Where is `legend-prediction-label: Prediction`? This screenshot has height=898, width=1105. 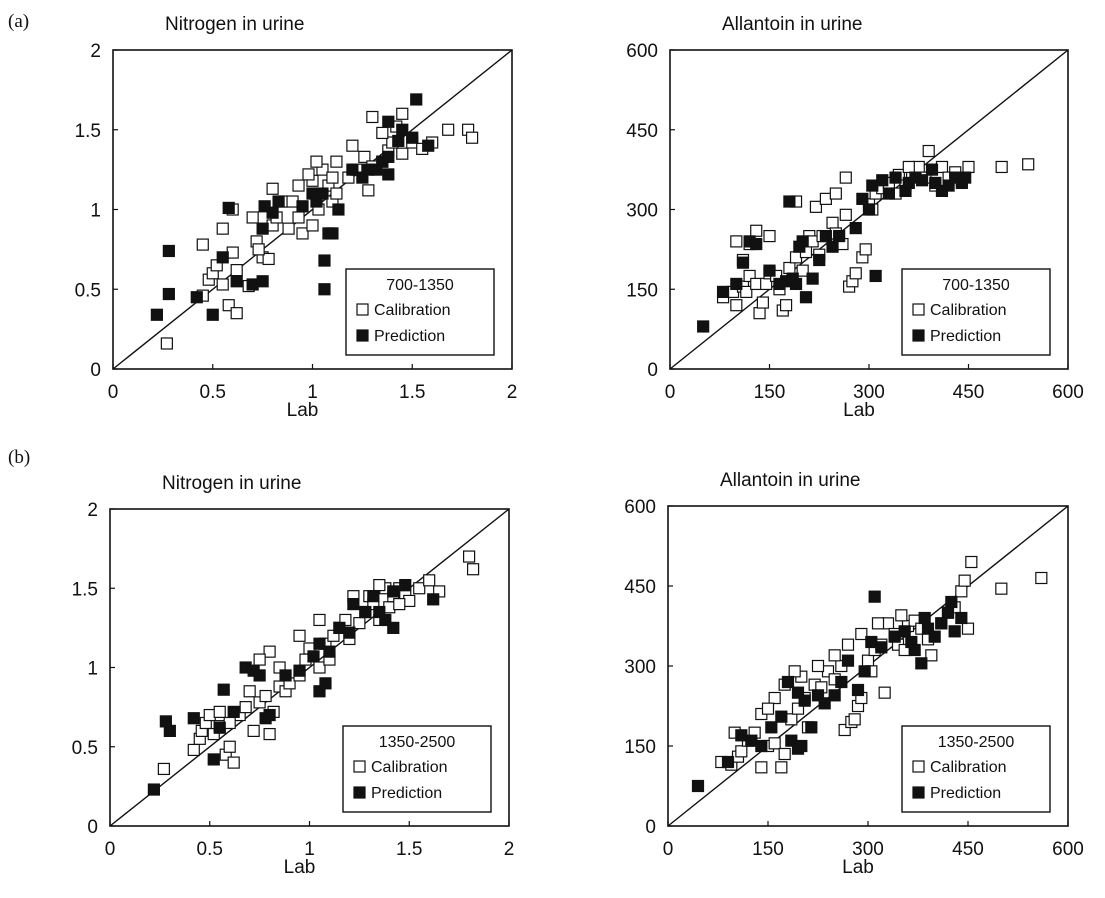 legend-prediction-label: Prediction is located at coordinates (965, 793).